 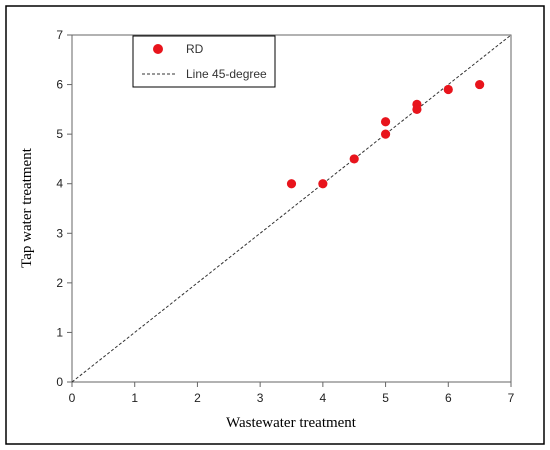 What do you see at coordinates (226, 74) in the screenshot?
I see `legend-label-45-degree: Line 45-degree` at bounding box center [226, 74].